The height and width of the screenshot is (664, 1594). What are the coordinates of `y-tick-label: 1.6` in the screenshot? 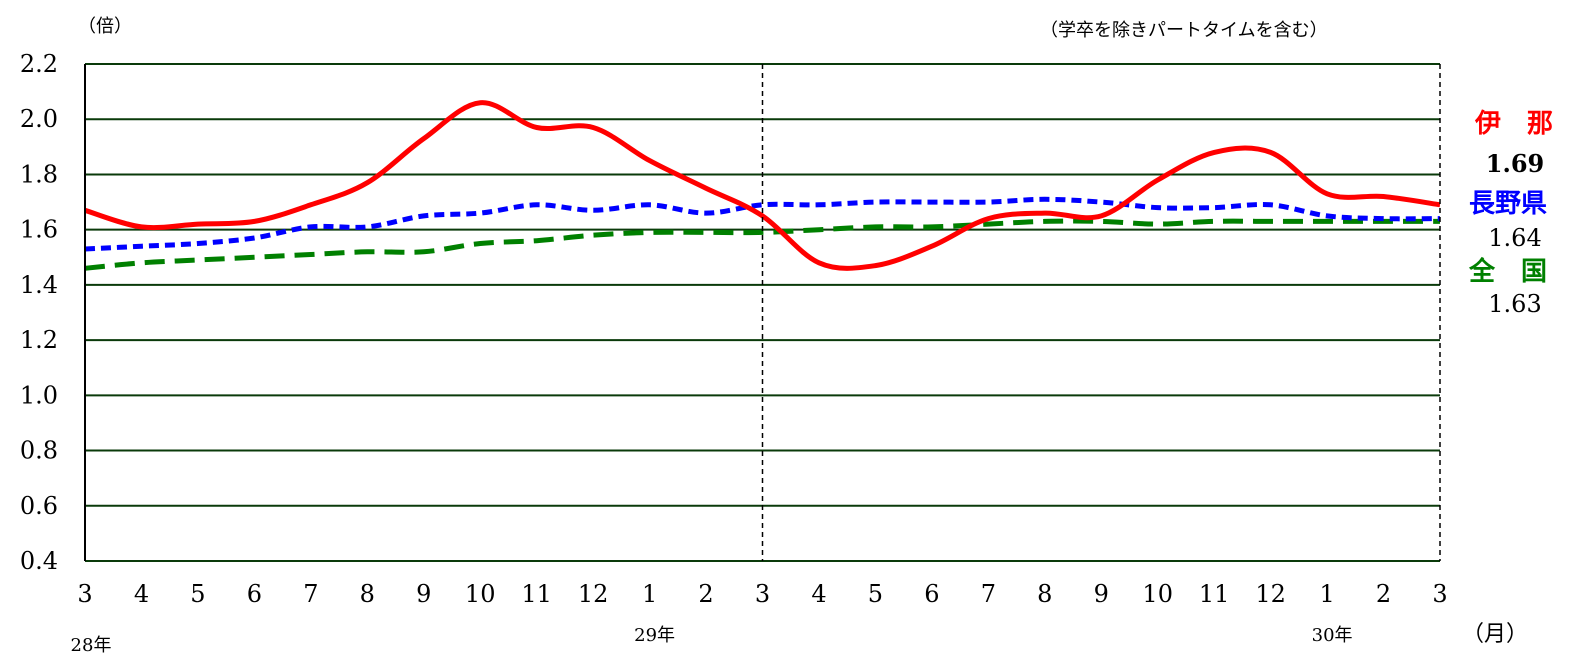 It's located at (39, 230).